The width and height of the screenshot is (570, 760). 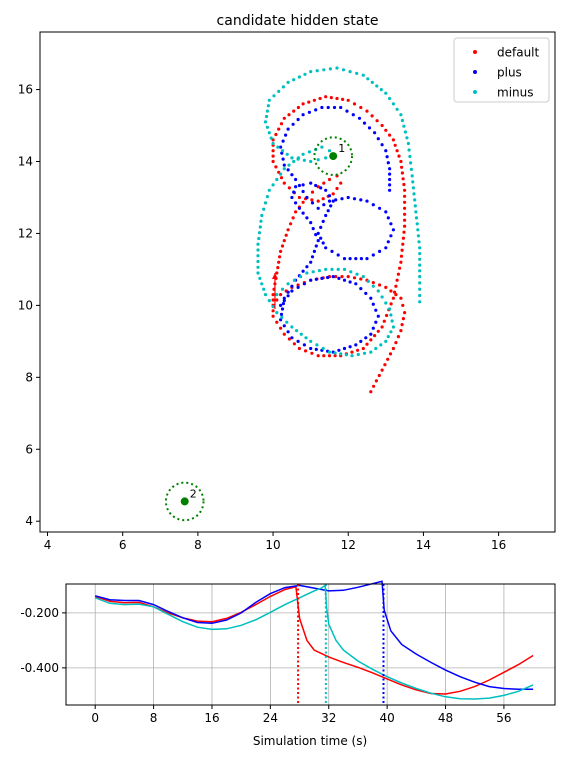 I want to click on x-tick-label: 14, so click(x=423, y=545).